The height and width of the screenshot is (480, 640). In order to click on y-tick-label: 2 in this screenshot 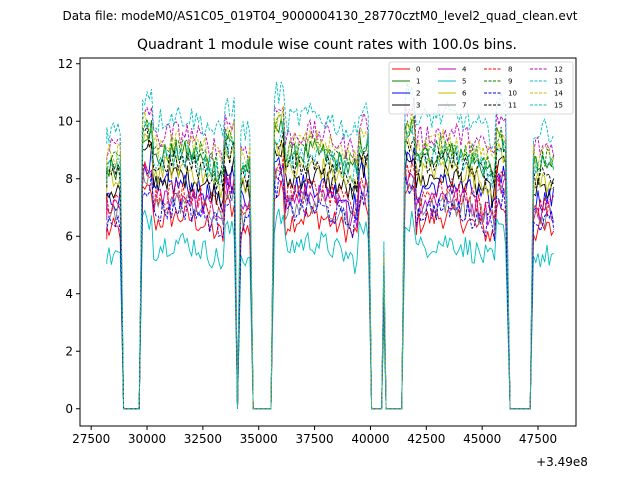, I will do `click(69, 351)`.